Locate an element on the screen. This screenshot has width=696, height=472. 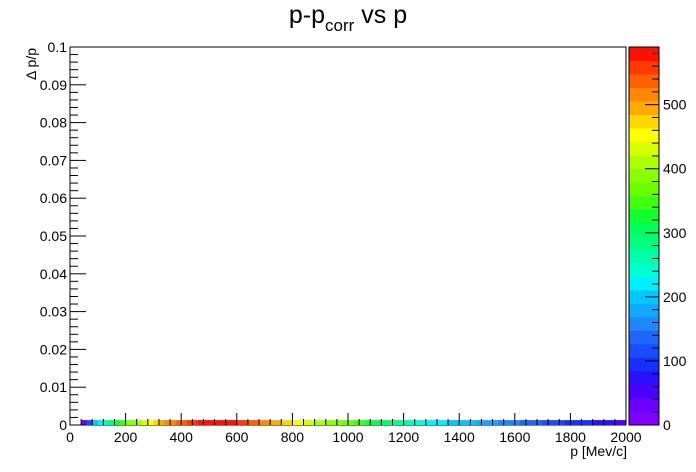
z-tick-label: 0 is located at coordinates (667, 425).